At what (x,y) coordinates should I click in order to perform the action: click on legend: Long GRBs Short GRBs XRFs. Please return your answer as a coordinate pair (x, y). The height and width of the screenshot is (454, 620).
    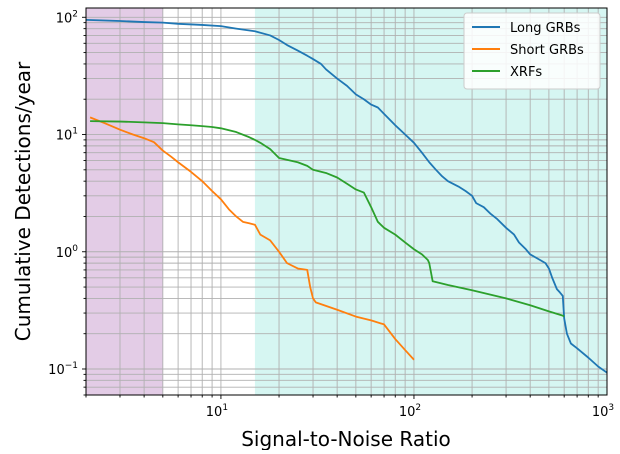
    Looking at the image, I should click on (532, 51).